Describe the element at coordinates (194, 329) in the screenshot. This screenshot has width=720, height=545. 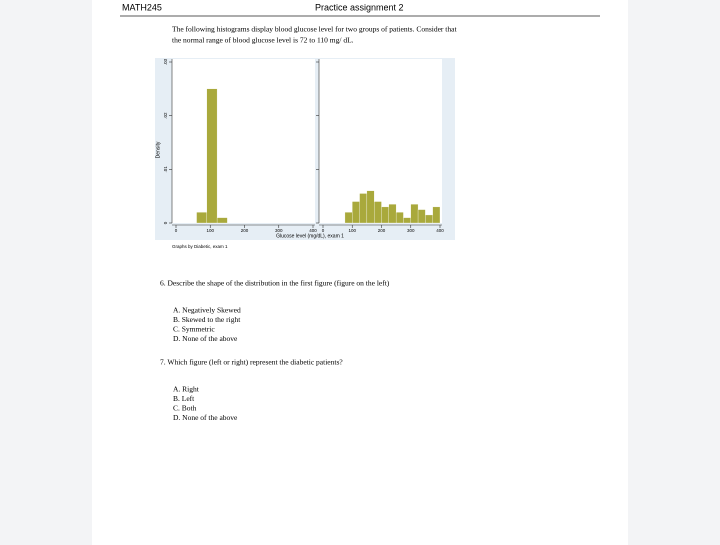
I see `option: C. Symmetric` at that location.